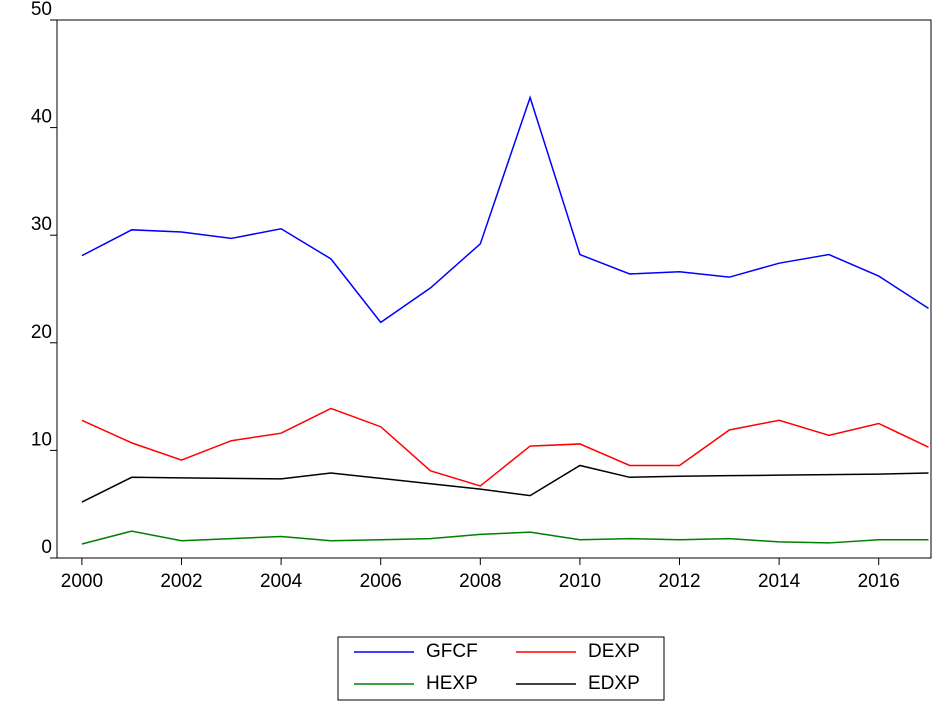 This screenshot has width=944, height=706. What do you see at coordinates (501, 668) in the screenshot?
I see `legend-box` at bounding box center [501, 668].